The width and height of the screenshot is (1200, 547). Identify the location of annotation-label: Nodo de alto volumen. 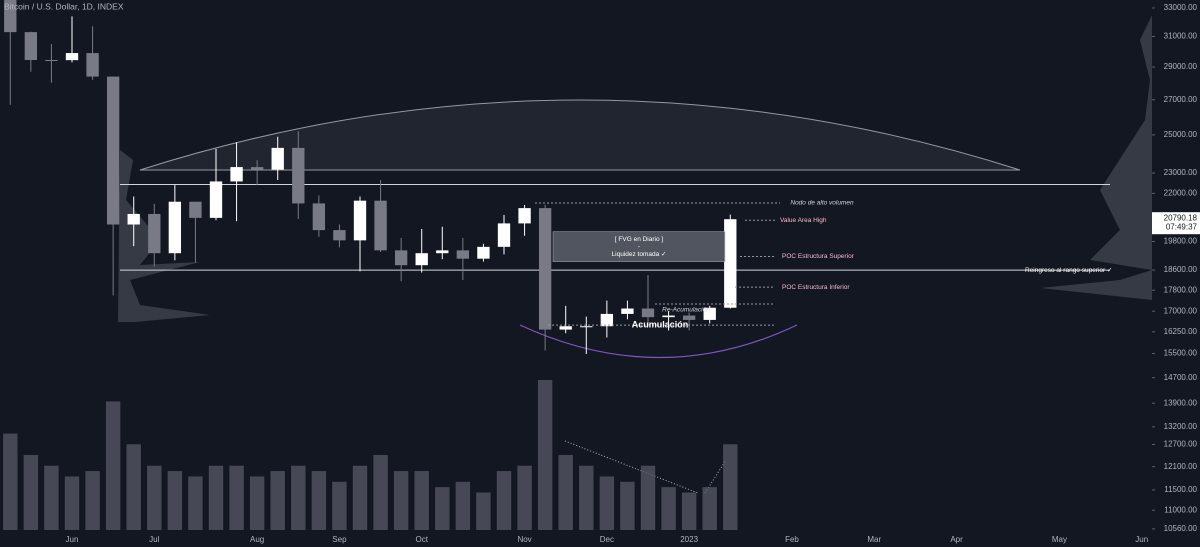
(822, 203).